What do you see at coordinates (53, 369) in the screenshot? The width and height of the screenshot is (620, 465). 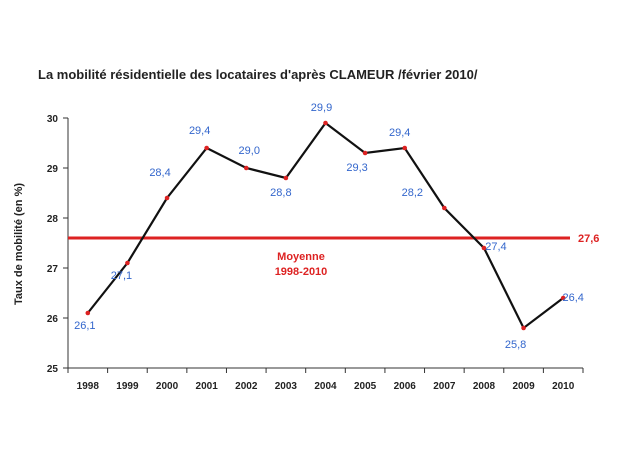 I see `y-tick-label: 25` at bounding box center [53, 369].